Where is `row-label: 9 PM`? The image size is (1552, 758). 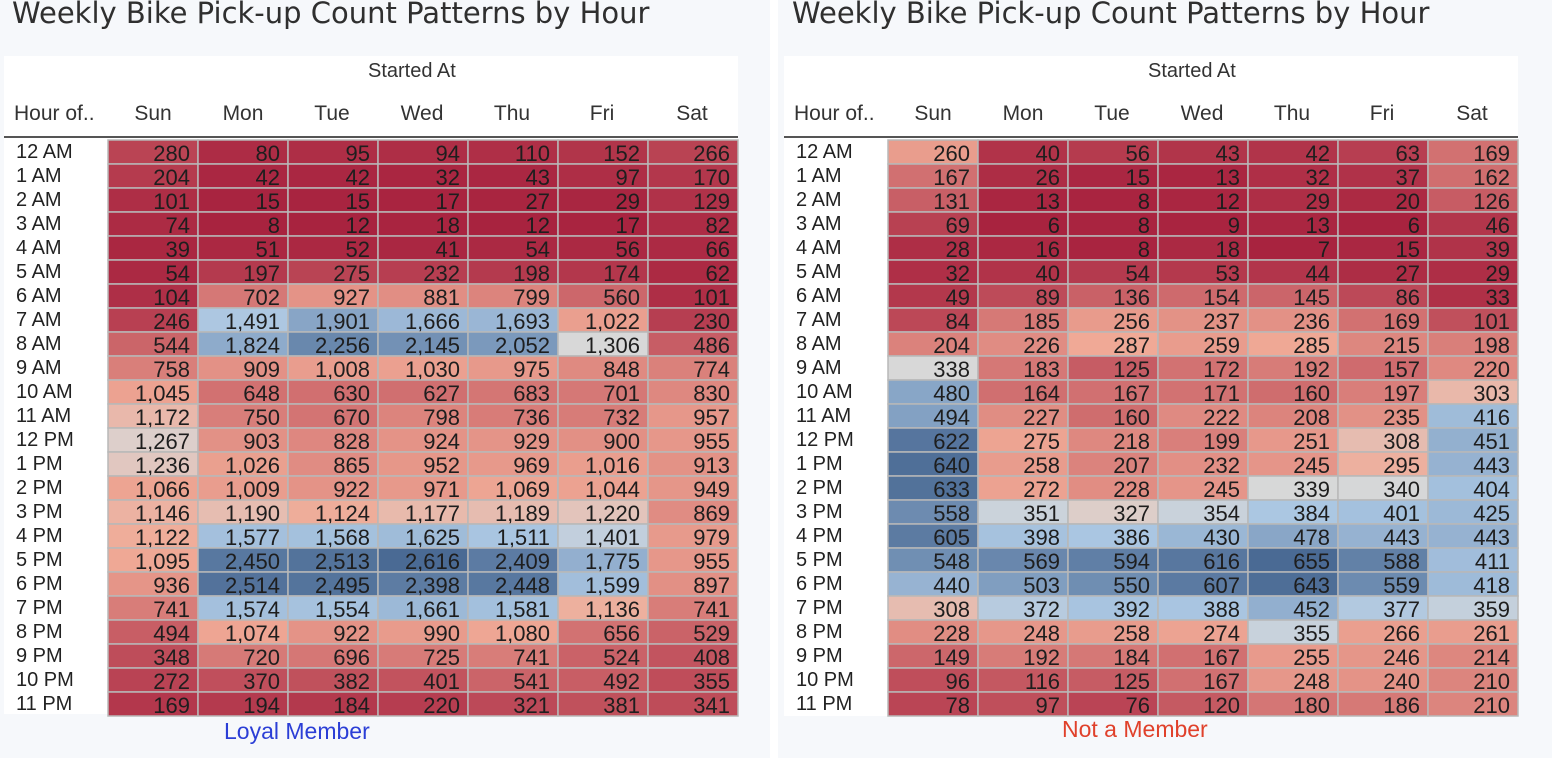
row-label: 9 PM is located at coordinates (819, 656).